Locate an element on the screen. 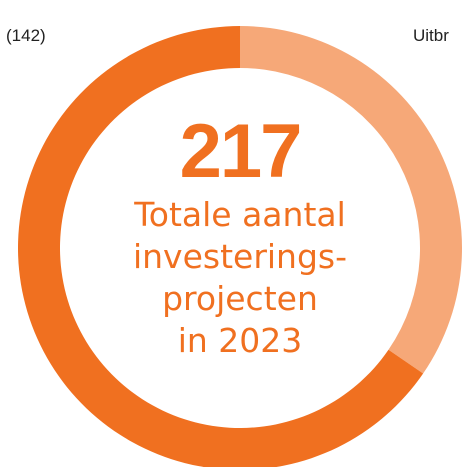 This screenshot has height=467, width=464. center-value: 217 is located at coordinates (241, 151).